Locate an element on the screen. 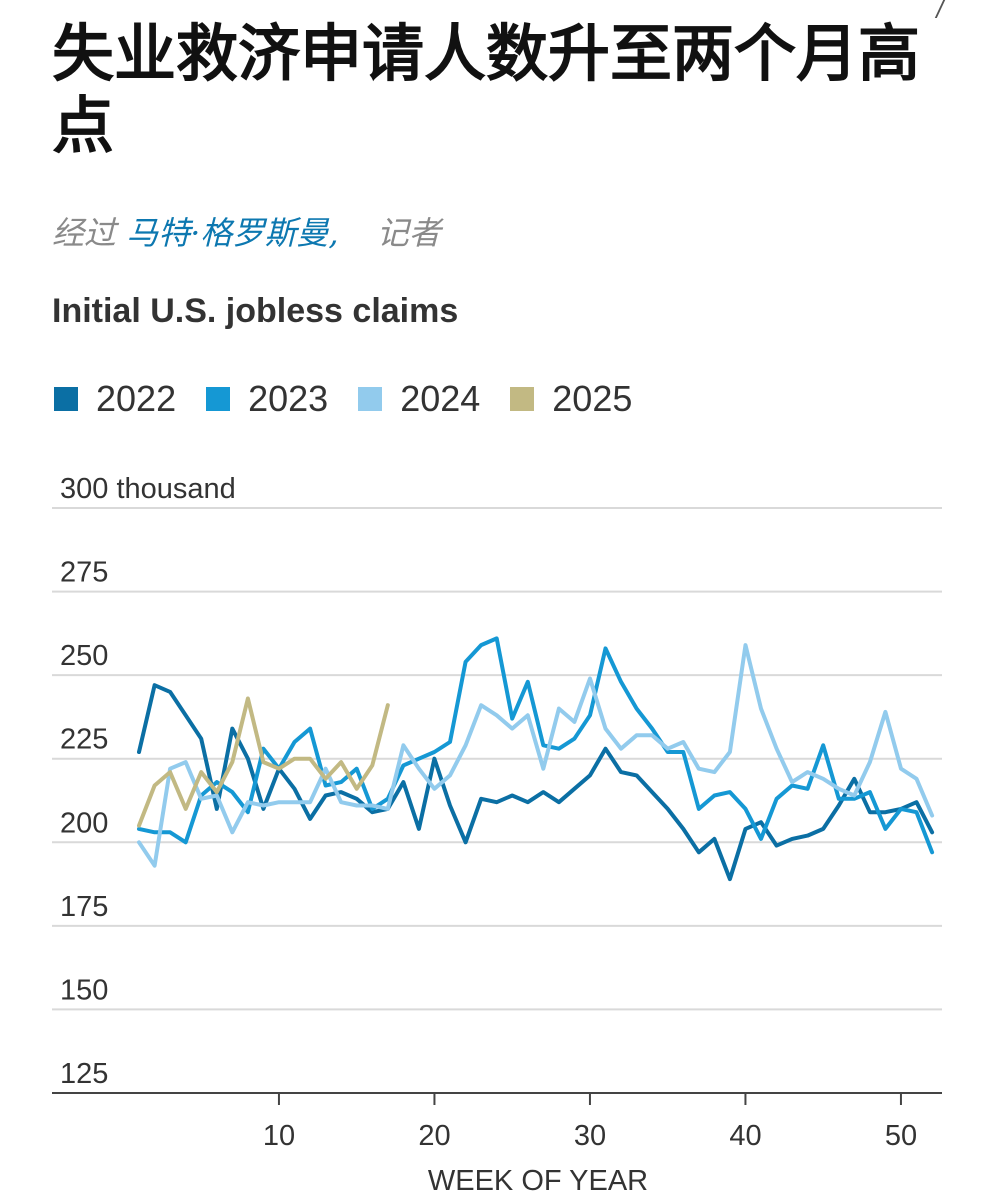 The image size is (995, 1200). y-tick-label-175: 175 is located at coordinates (84, 907).